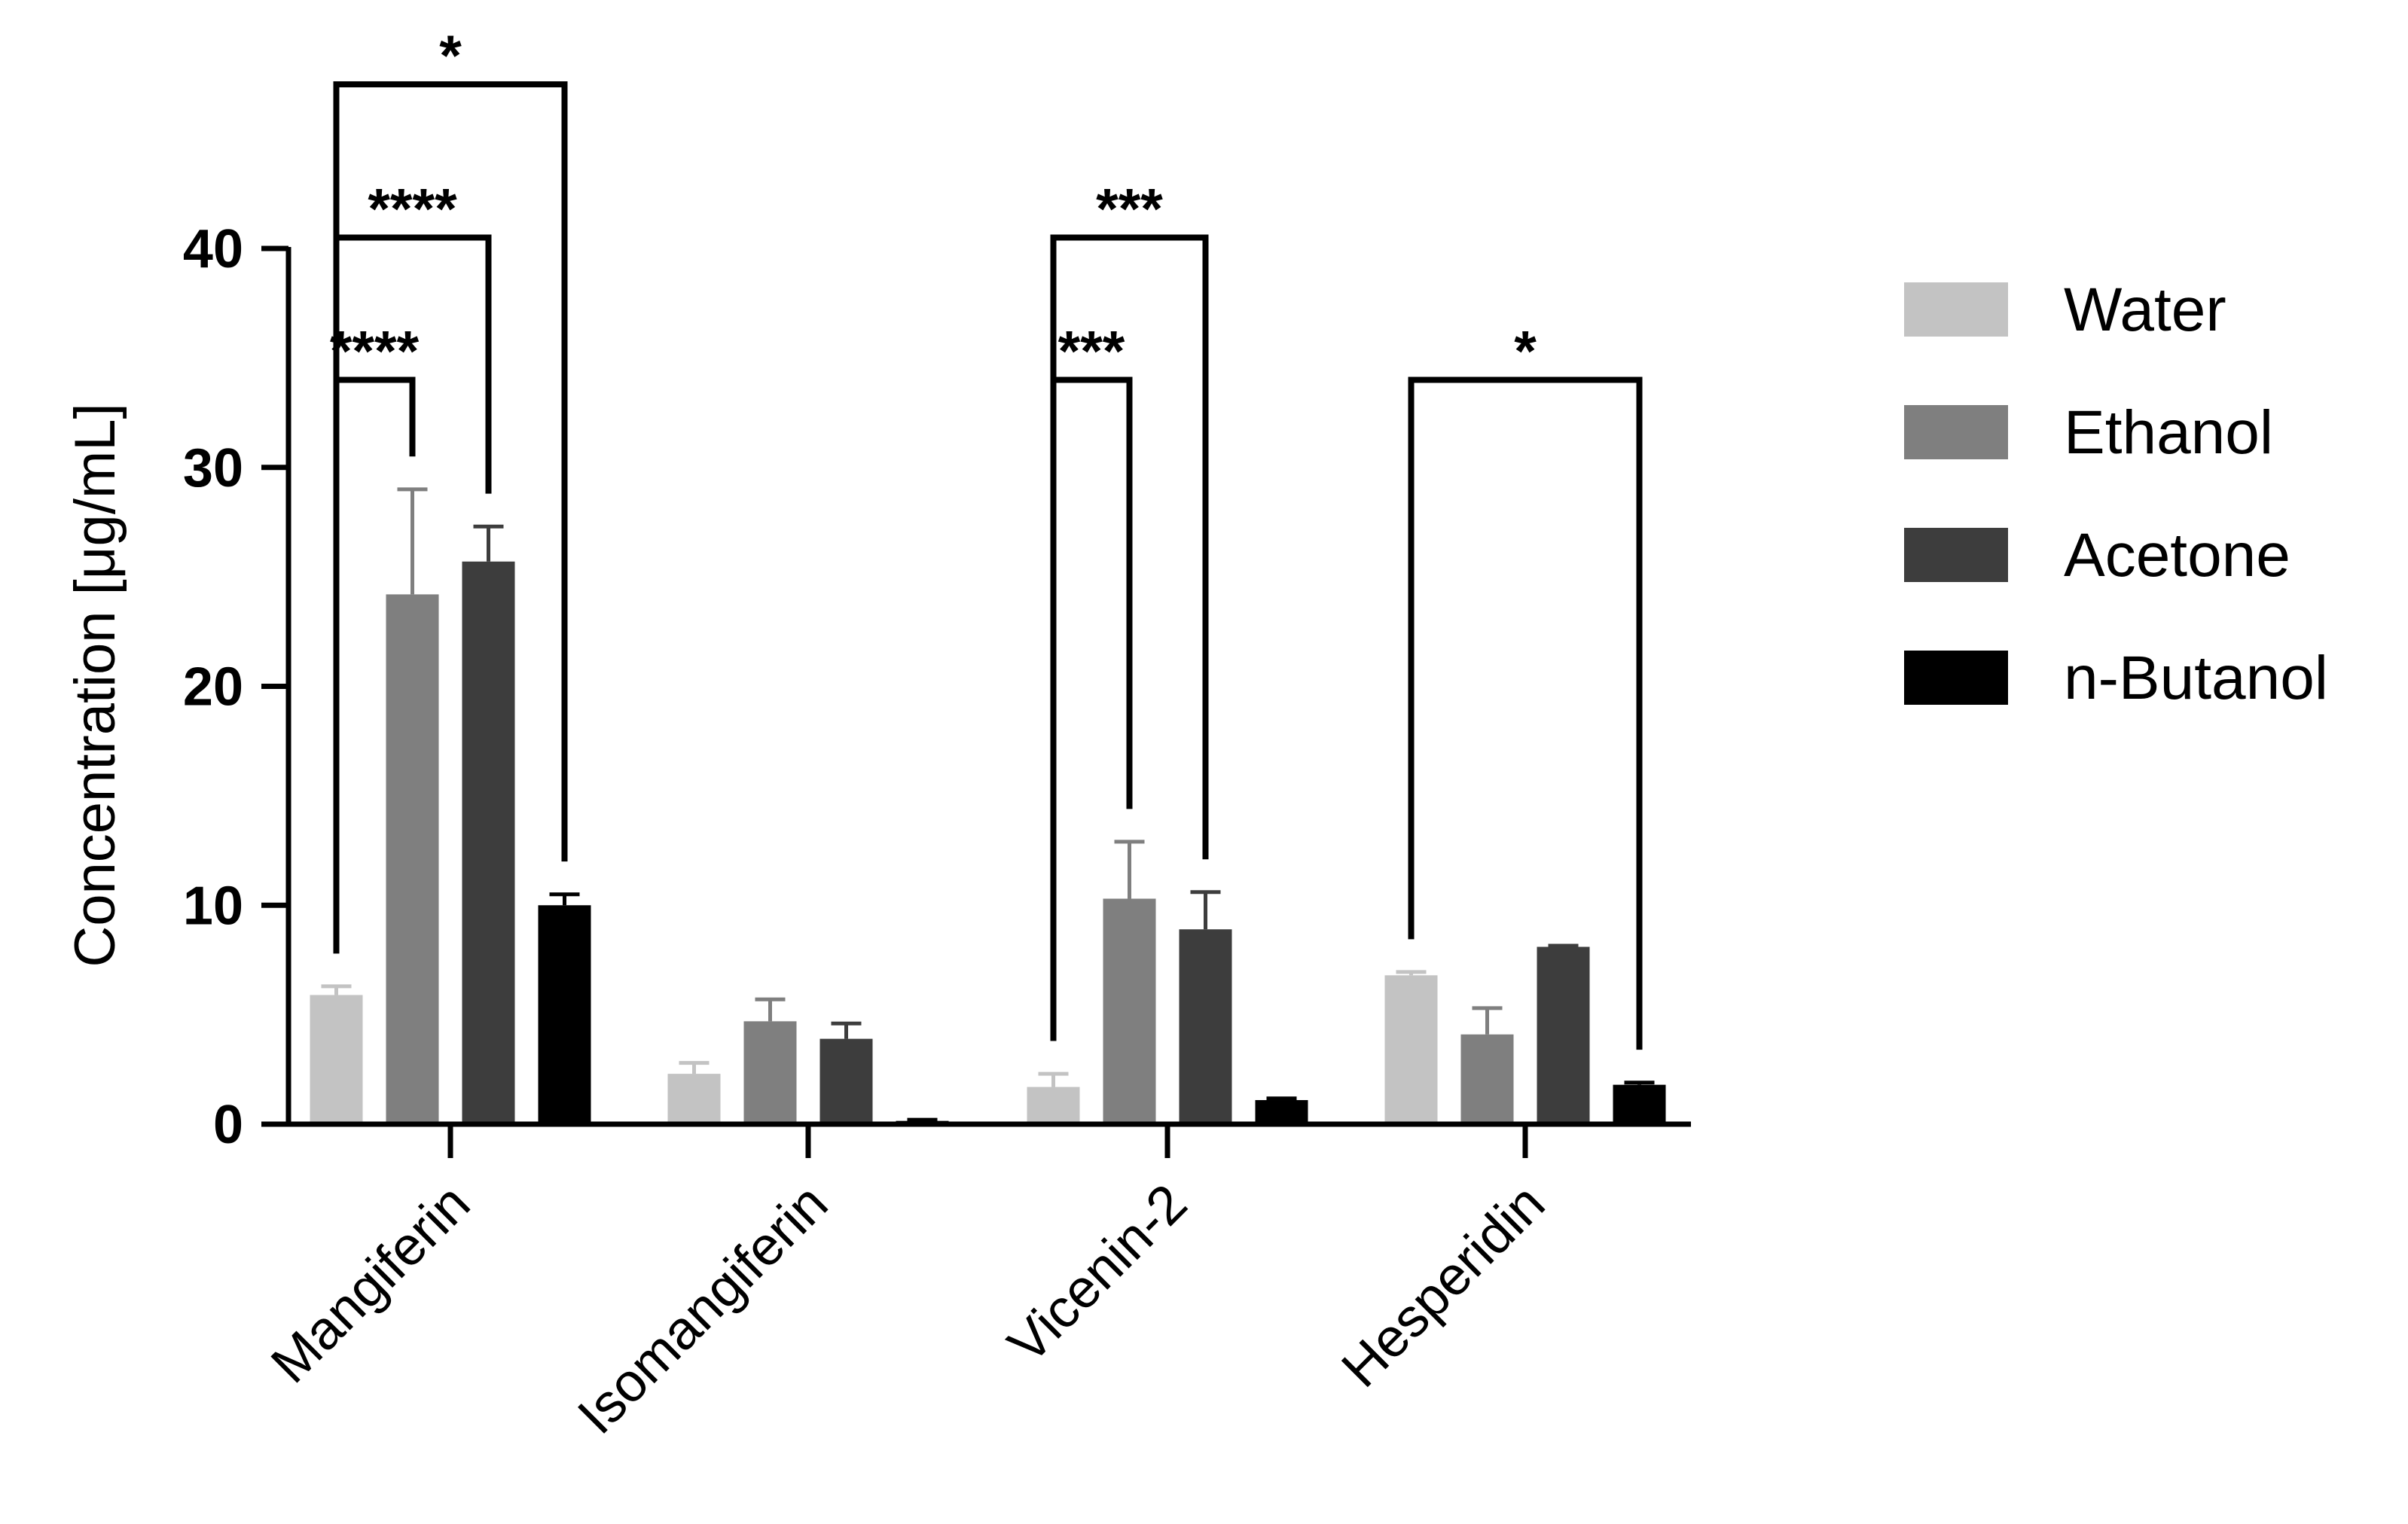  What do you see at coordinates (1129, 209) in the screenshot?
I see `significance-vicenin-2-water-acetone-label: ***` at bounding box center [1129, 209].